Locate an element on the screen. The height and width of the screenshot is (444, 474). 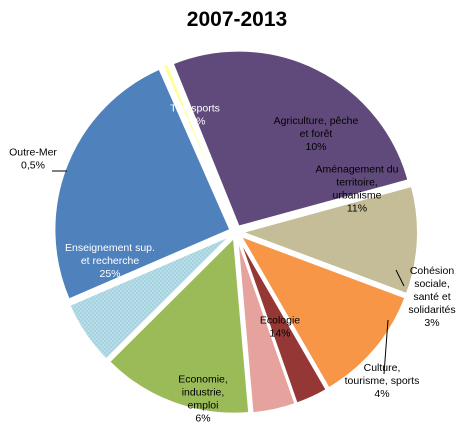
slice-value-label: 11% is located at coordinates (357, 209).